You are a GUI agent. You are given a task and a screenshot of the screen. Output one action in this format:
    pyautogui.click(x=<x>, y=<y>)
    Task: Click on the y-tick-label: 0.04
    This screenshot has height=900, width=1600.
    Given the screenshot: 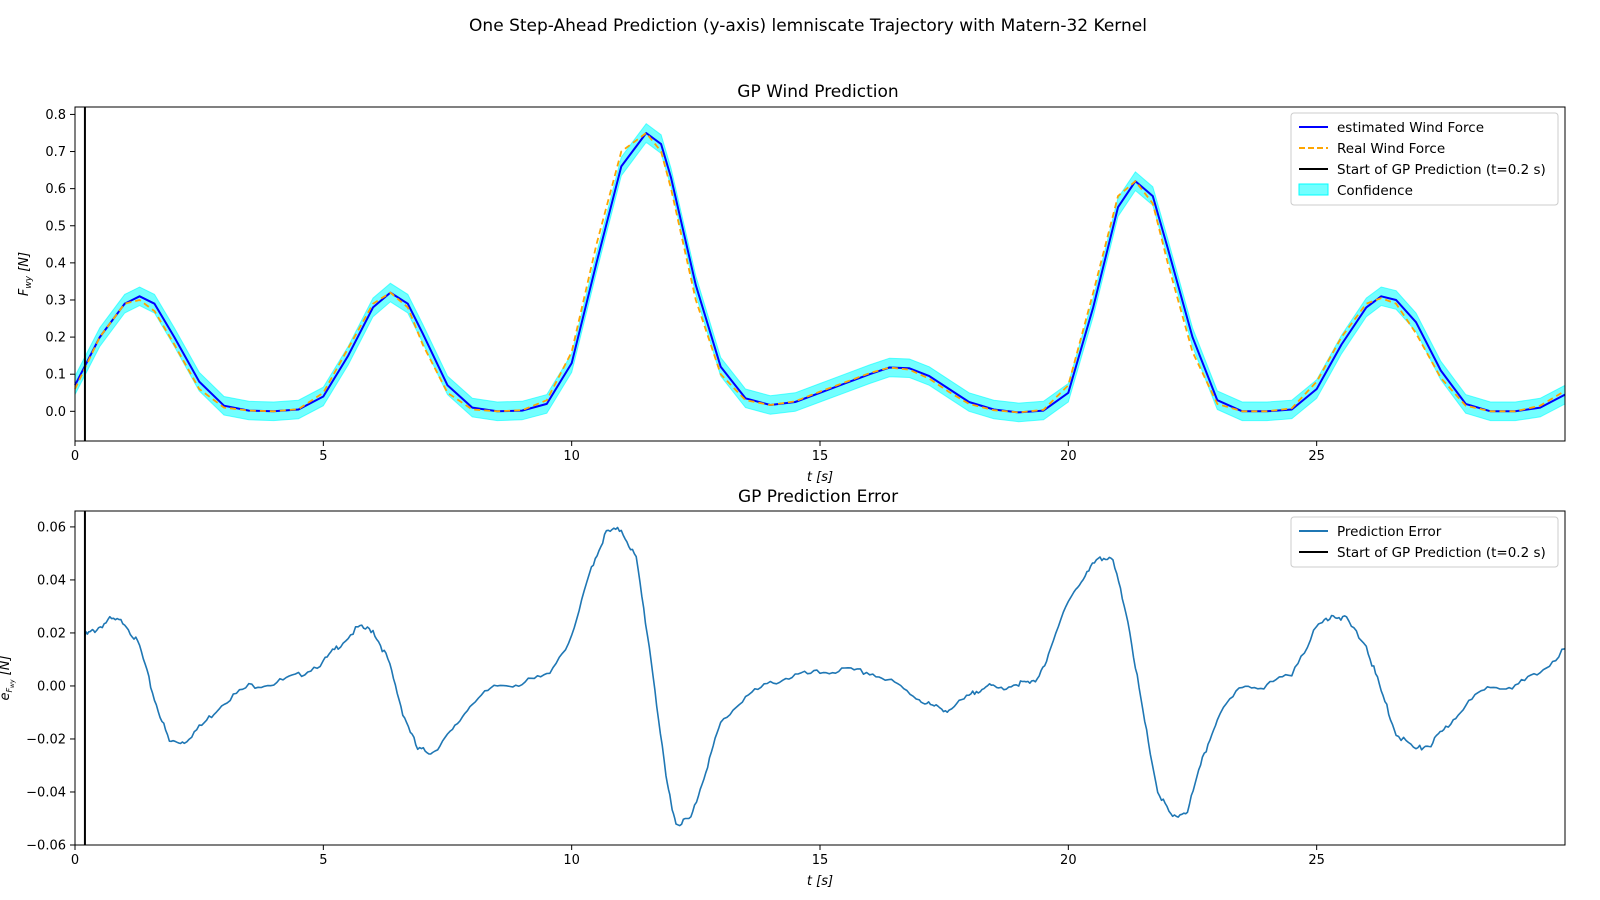 What is the action you would take?
    pyautogui.click(x=51, y=580)
    